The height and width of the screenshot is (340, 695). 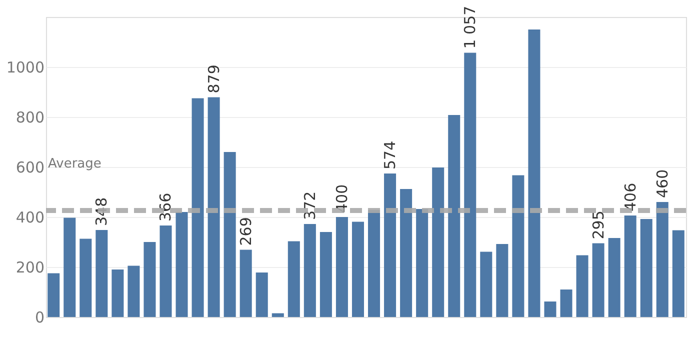 What do you see at coordinates (598, 225) in the screenshot?
I see `data-label: 295` at bounding box center [598, 225].